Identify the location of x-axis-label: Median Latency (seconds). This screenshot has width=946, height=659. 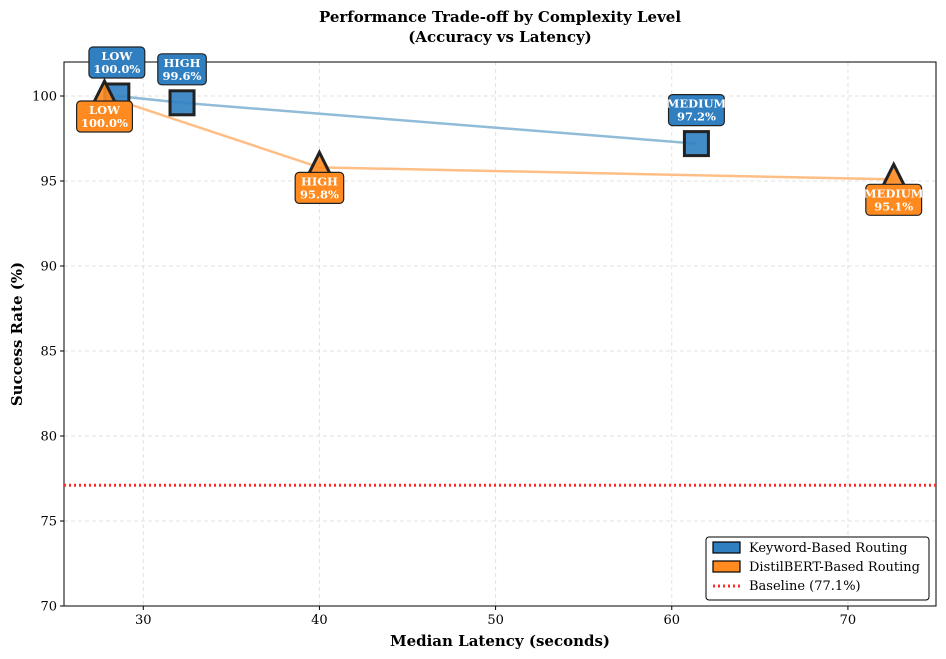
(500, 641).